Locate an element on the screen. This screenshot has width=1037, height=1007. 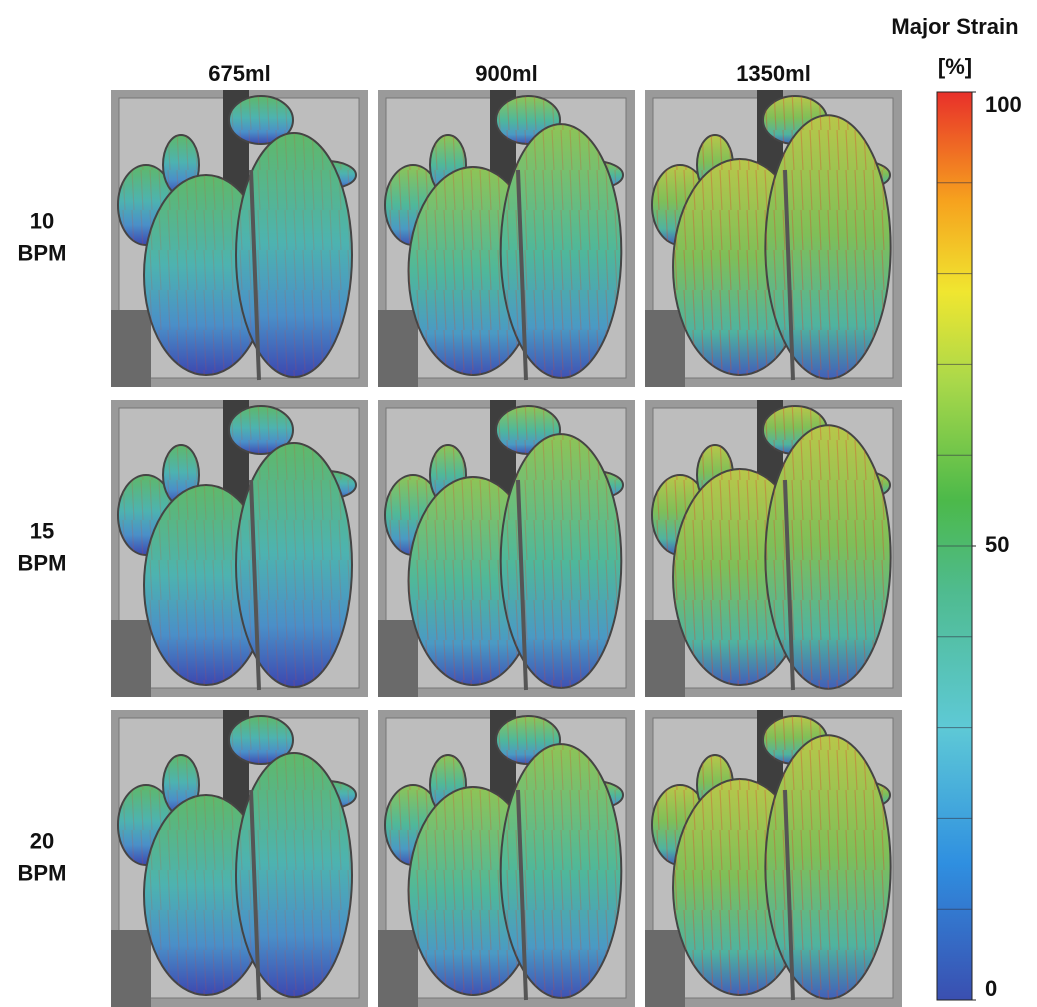
colorbar-dividers is located at coordinates (954, 546).